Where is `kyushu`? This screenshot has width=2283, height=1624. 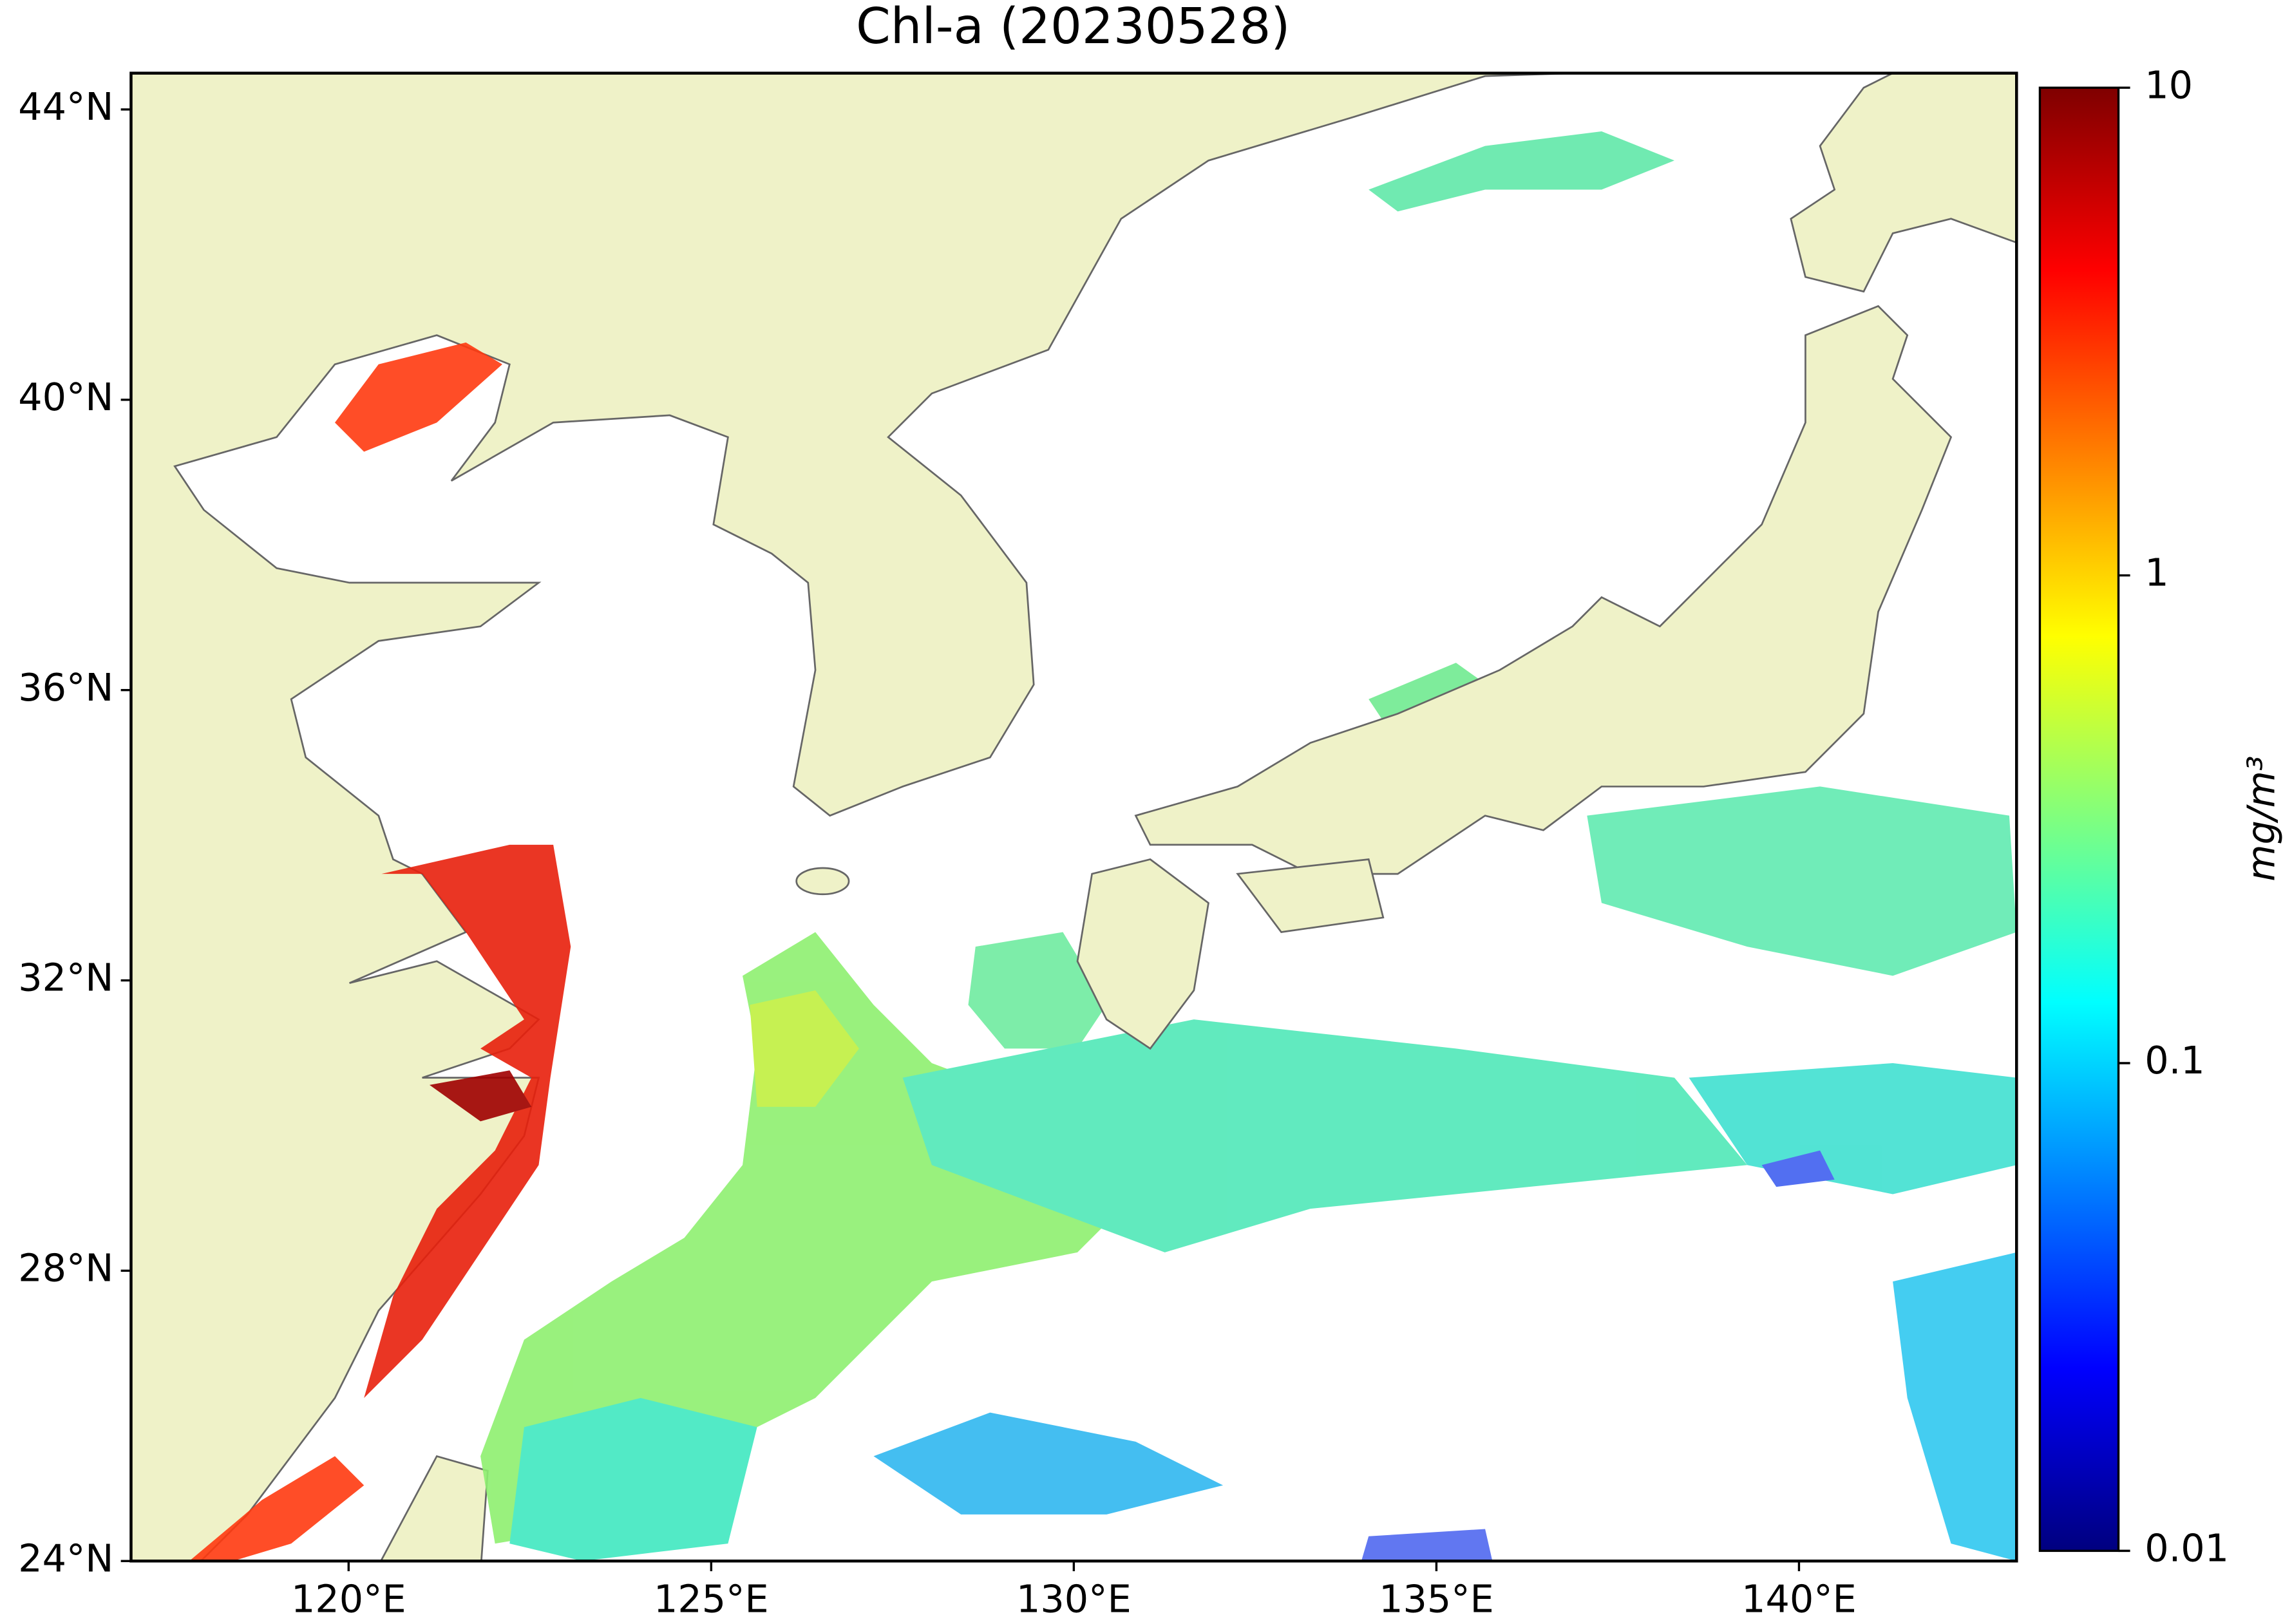 kyushu is located at coordinates (1142, 954).